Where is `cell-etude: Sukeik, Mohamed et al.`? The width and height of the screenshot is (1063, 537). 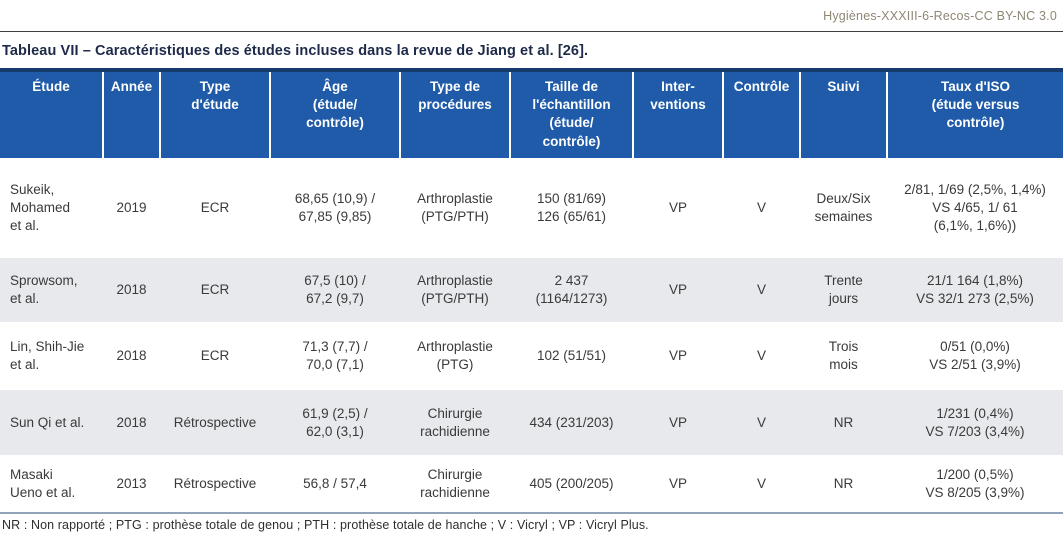 cell-etude: Sukeik, Mohamed et al. is located at coordinates (40, 207).